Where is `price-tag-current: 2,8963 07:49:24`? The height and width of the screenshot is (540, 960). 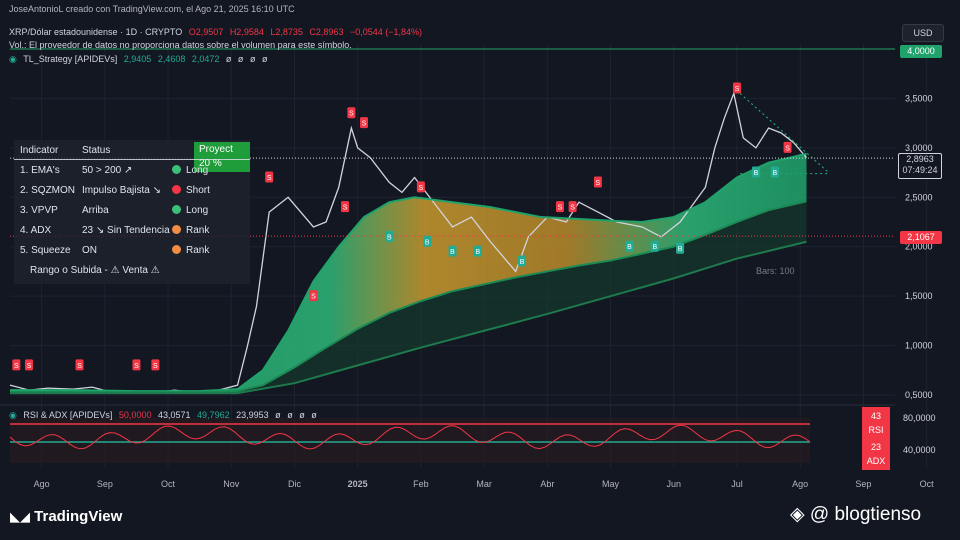
price-tag-current: 2,8963 07:49:24 is located at coordinates (920, 166).